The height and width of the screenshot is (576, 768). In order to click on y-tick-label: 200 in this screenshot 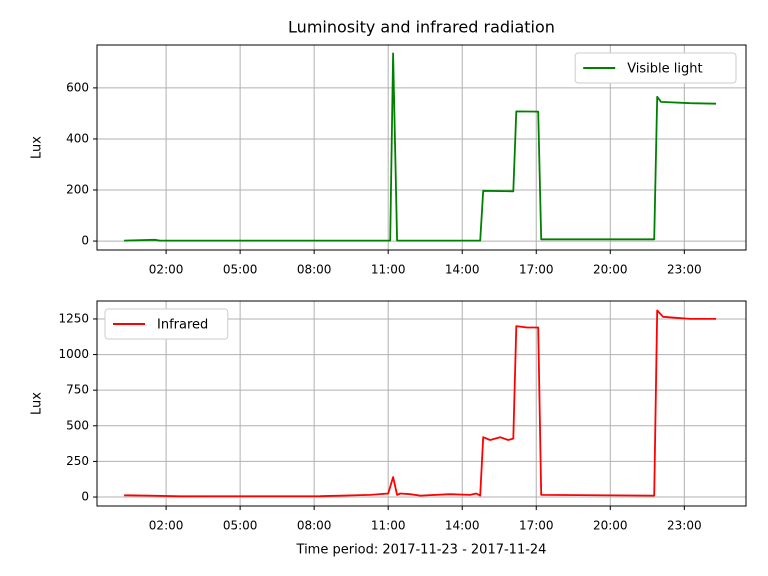, I will do `click(77, 190)`.